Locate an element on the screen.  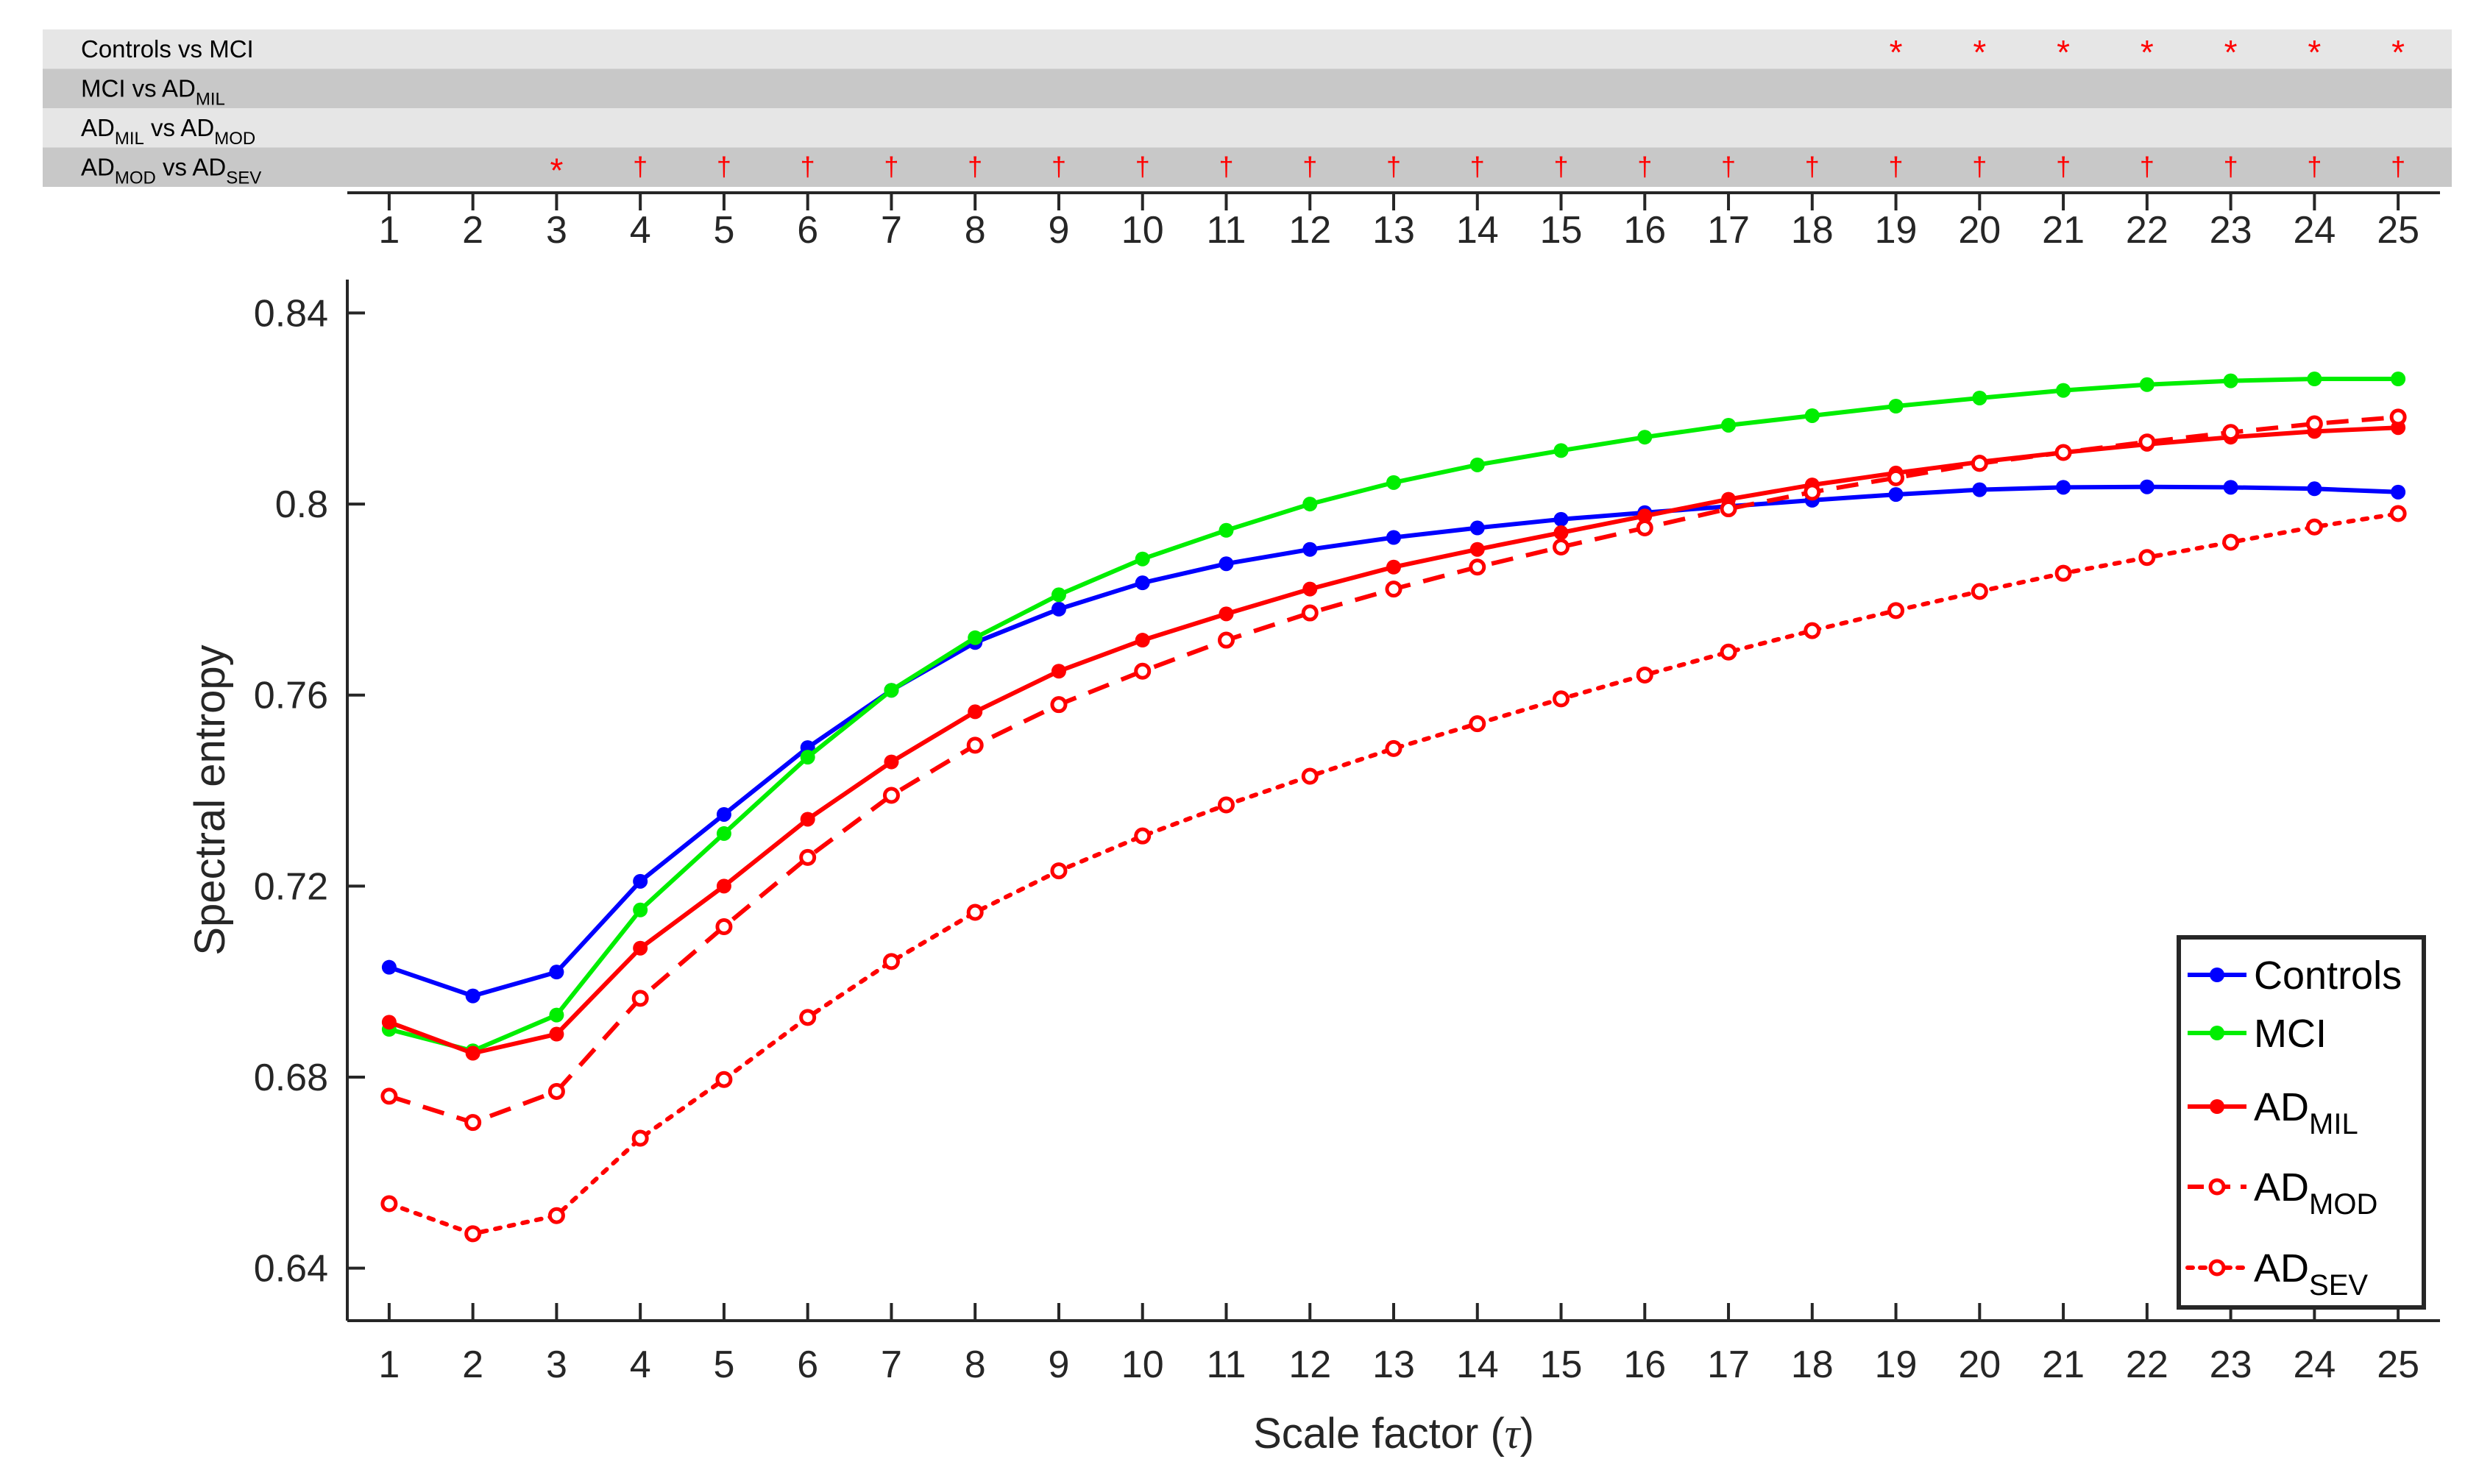
top-axis-tick-label: 4 is located at coordinates (640, 231).